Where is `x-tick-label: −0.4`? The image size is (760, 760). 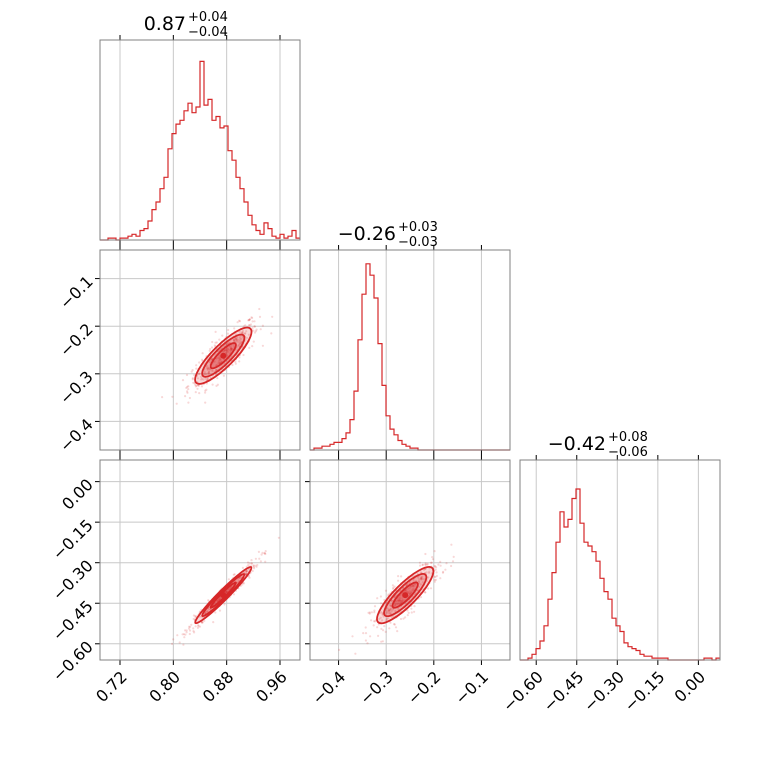 x-tick-label: −0.4 is located at coordinates (328, 687).